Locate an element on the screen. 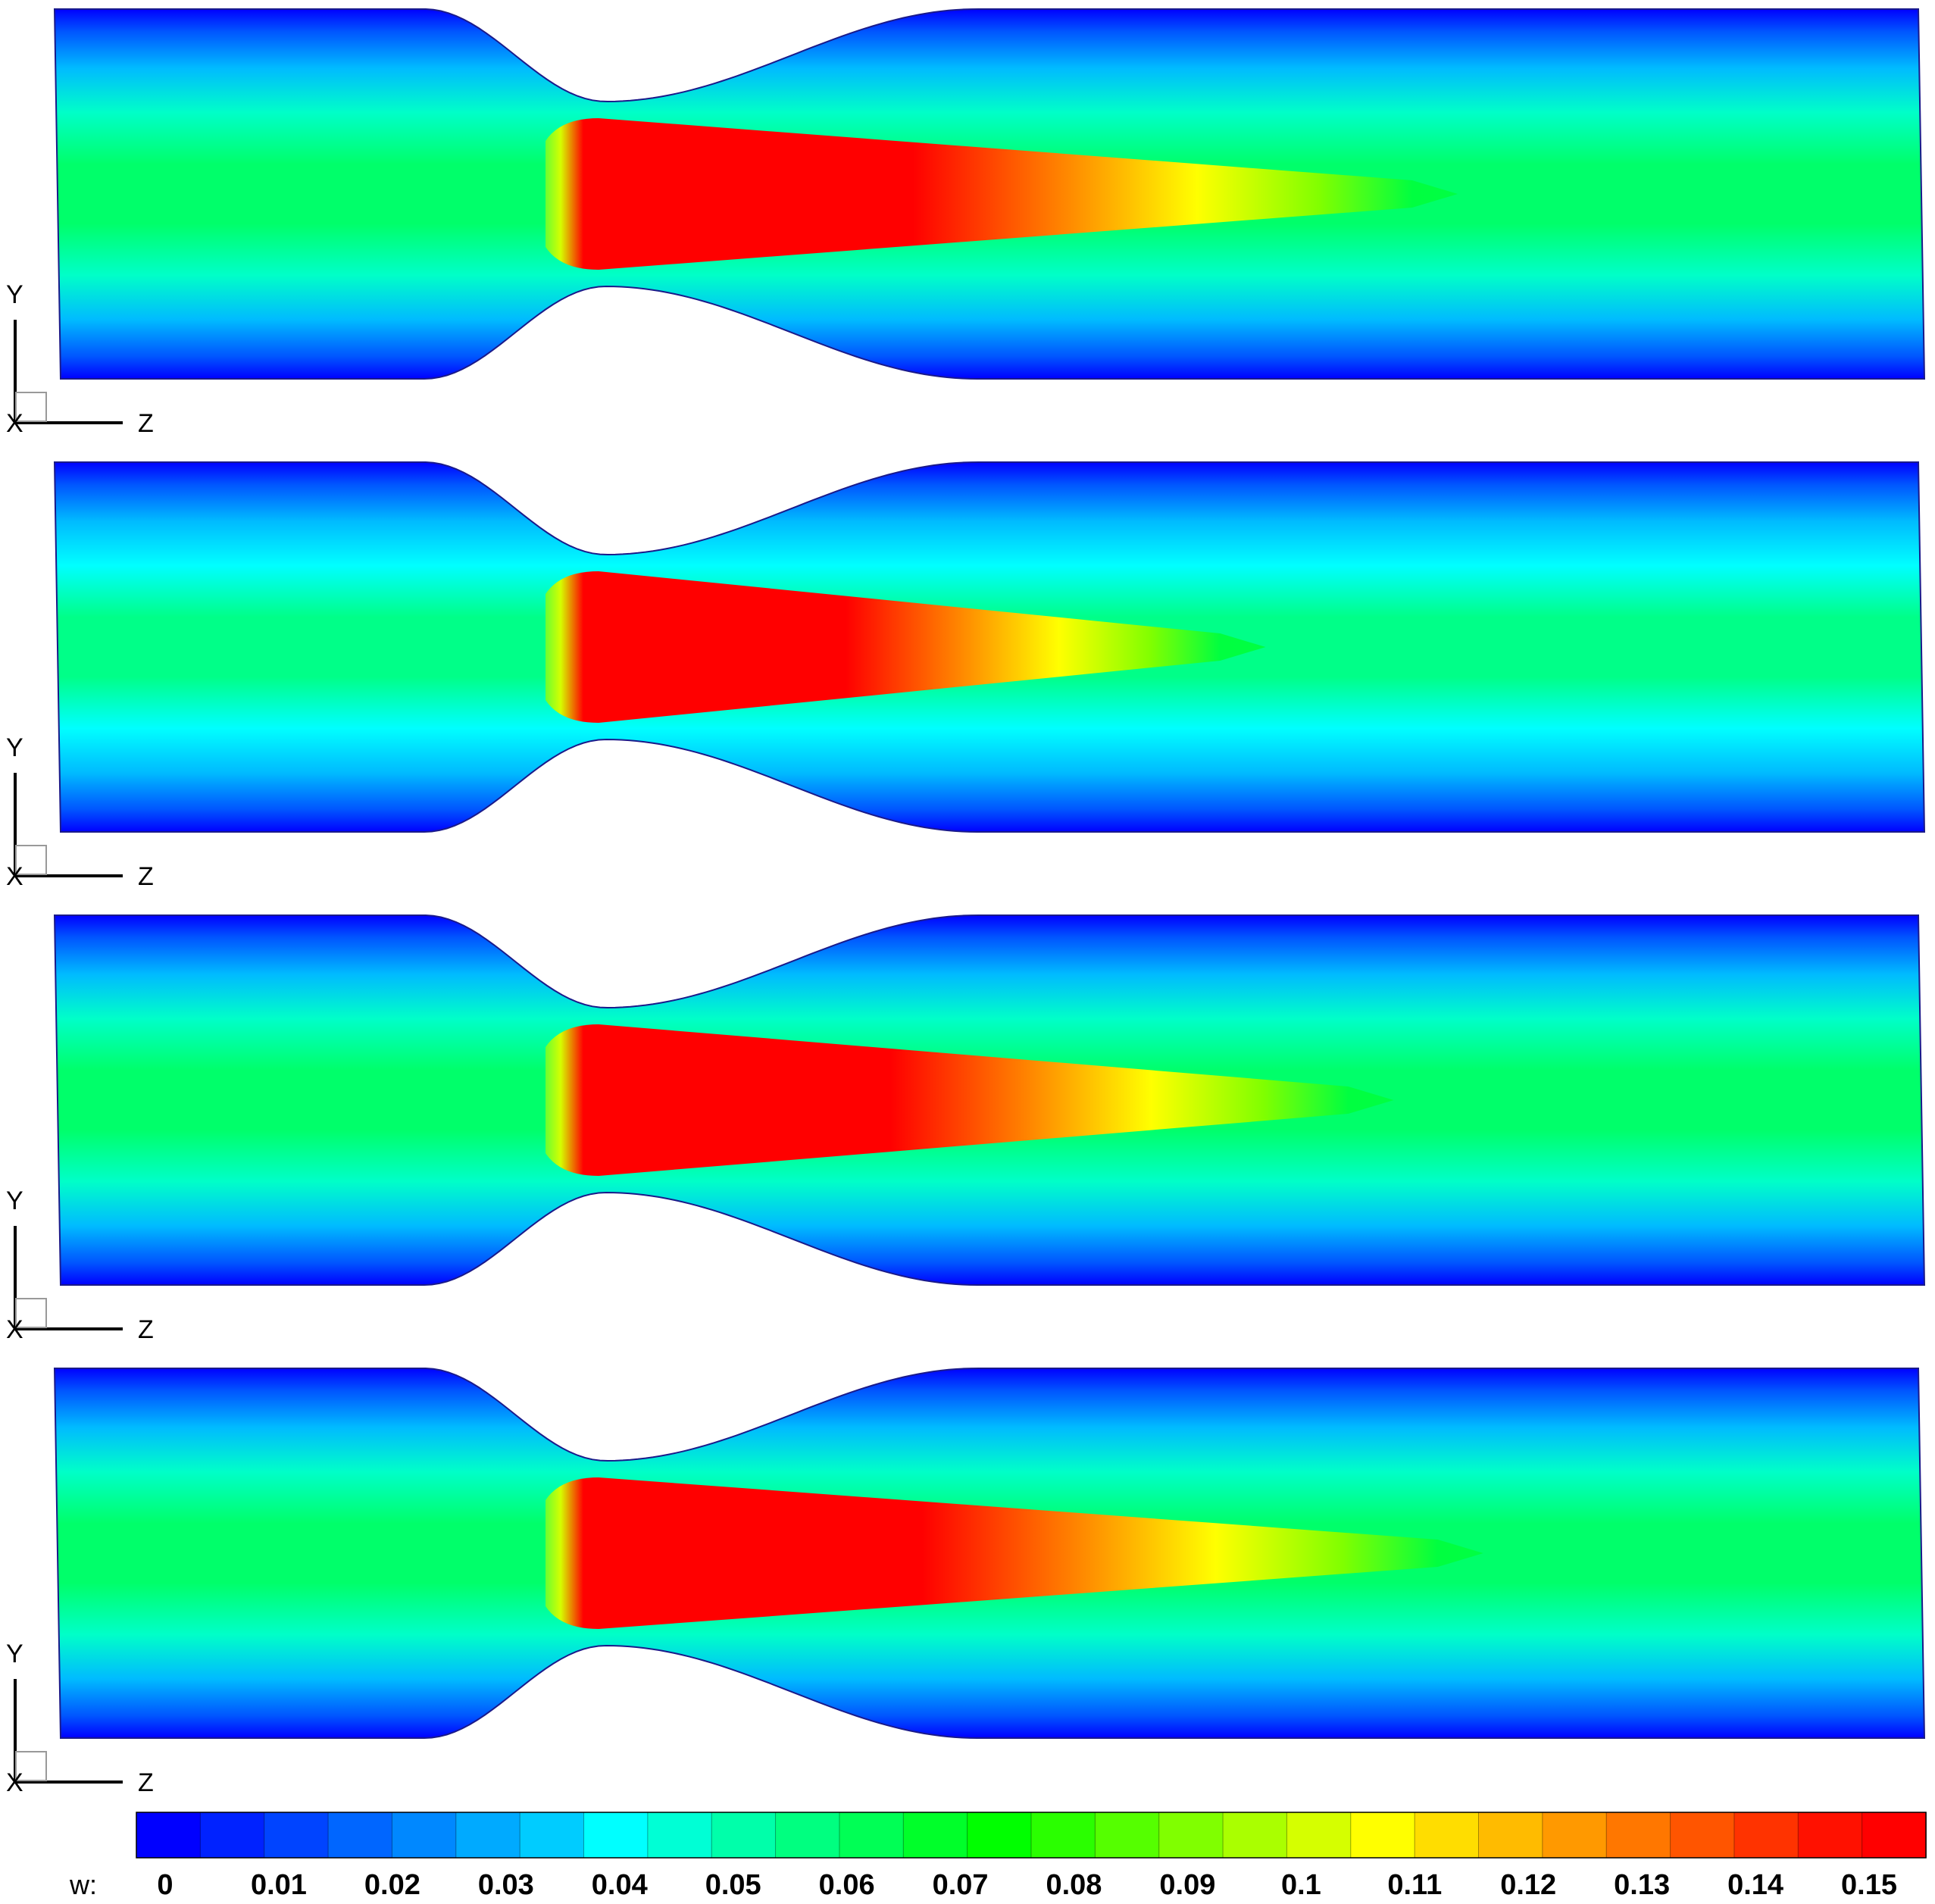 This screenshot has height=1904, width=1935. colorbar-swatches is located at coordinates (1031, 1835).